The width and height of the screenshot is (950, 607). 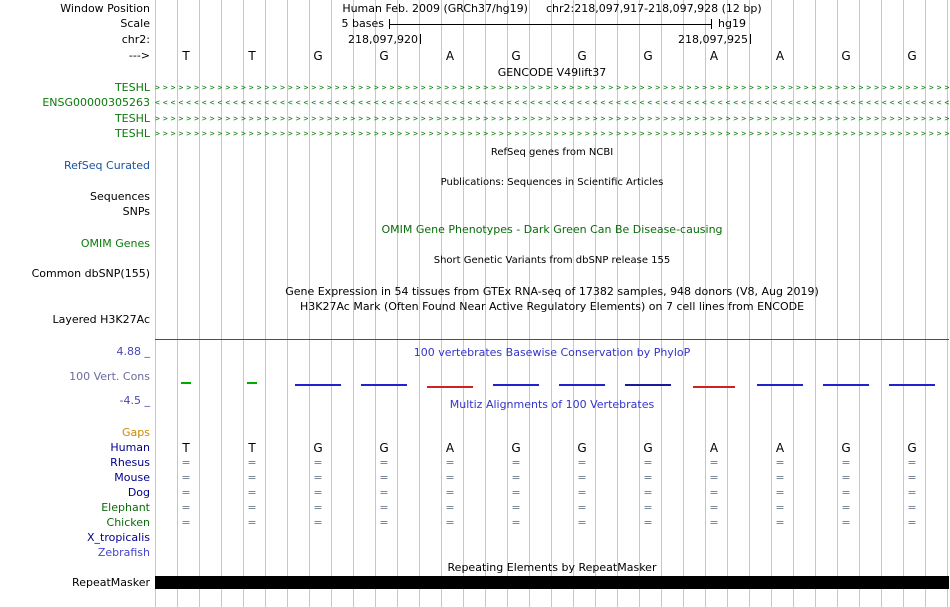 I want to click on track-label-layered-h3k27ac: Layered H3K27Ac, so click(x=101, y=319).